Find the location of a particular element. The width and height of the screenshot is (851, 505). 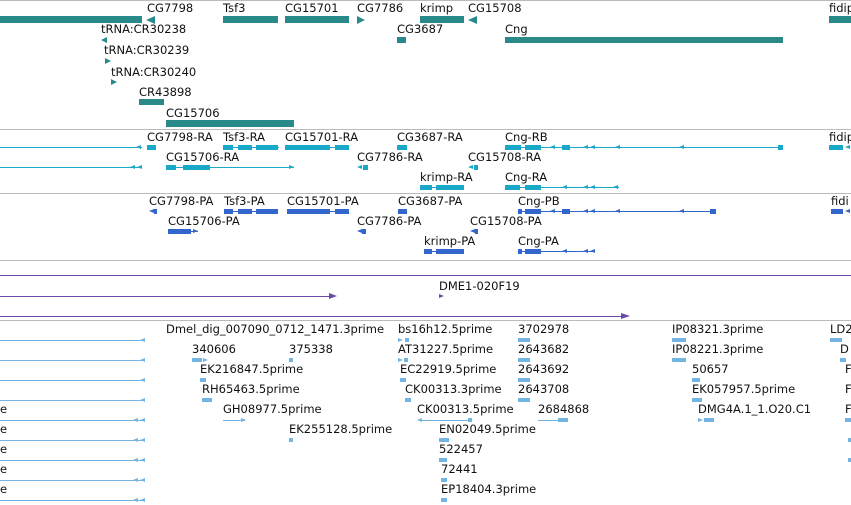

transcript-label: CG7786-RA is located at coordinates (390, 157).